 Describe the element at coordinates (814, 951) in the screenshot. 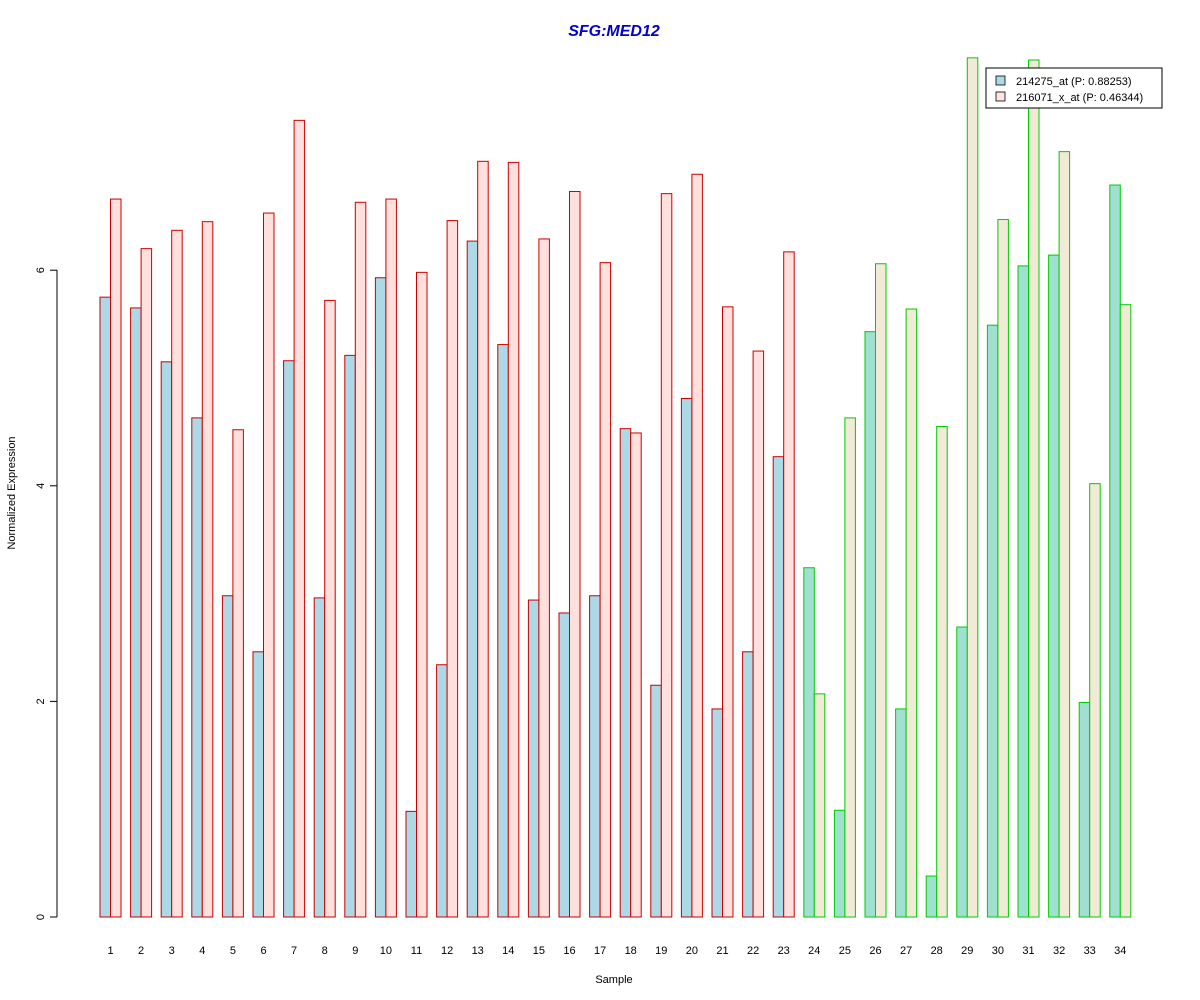

I see `x-tick-label-24: 24` at that location.